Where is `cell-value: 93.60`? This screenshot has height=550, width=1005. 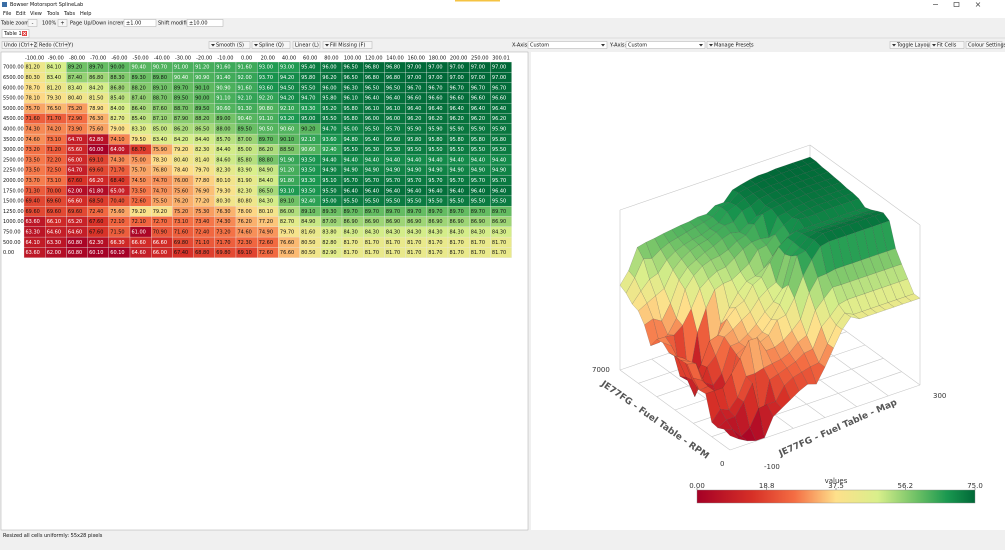 cell-value: 93.60 is located at coordinates (266, 88).